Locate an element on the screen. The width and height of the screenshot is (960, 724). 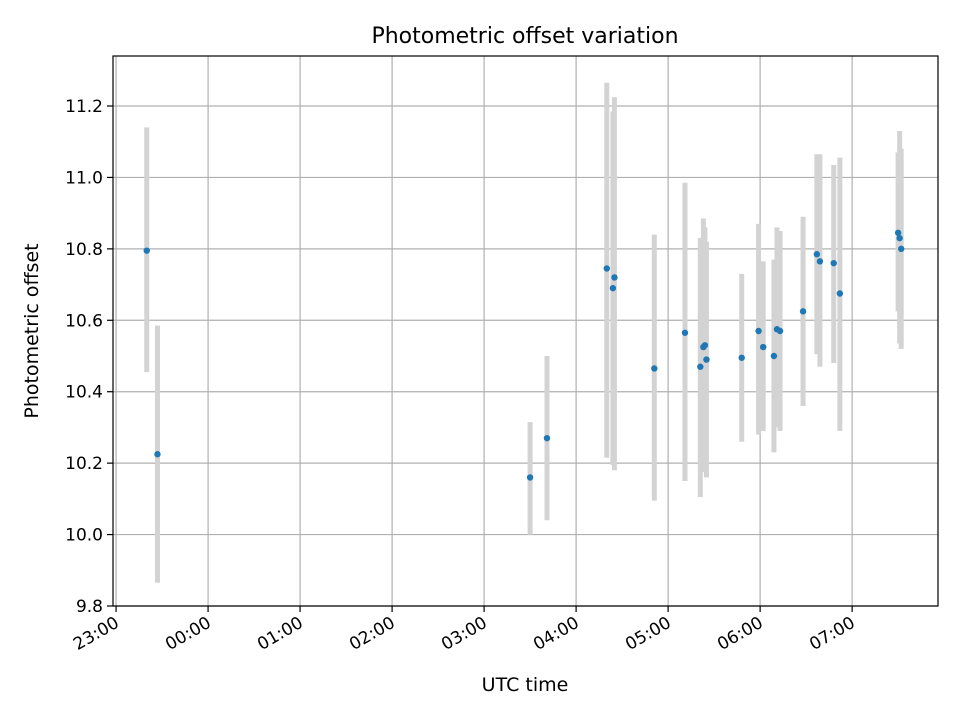
y-tick-label: 10.2 is located at coordinates (84, 464).